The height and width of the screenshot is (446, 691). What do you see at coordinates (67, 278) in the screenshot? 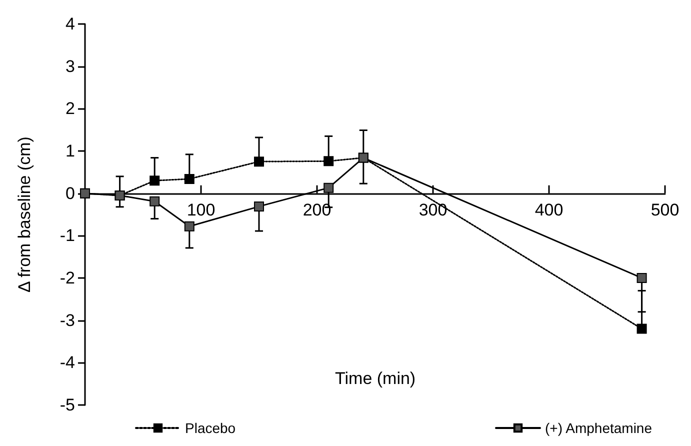
I see `y-tick-label: -2` at bounding box center [67, 278].